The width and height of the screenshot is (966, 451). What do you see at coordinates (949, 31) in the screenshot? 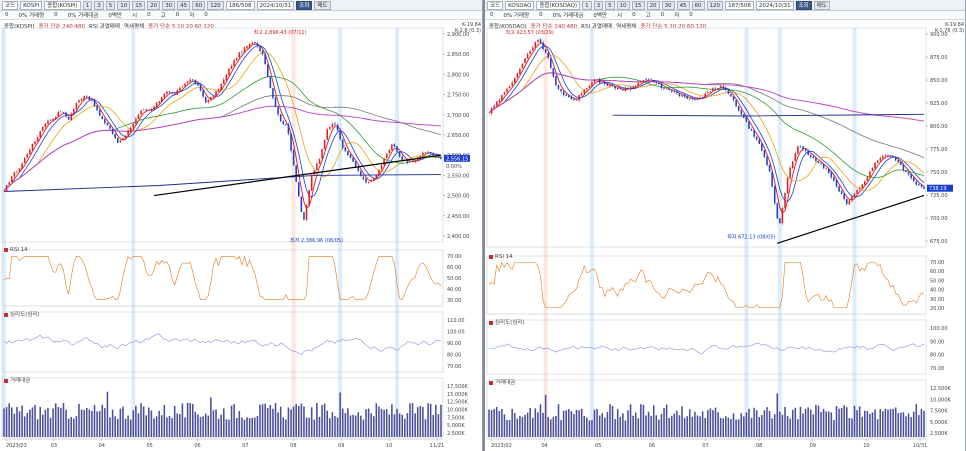
I see `top-right-label2: K-1.76 (0.3)` at bounding box center [949, 31].